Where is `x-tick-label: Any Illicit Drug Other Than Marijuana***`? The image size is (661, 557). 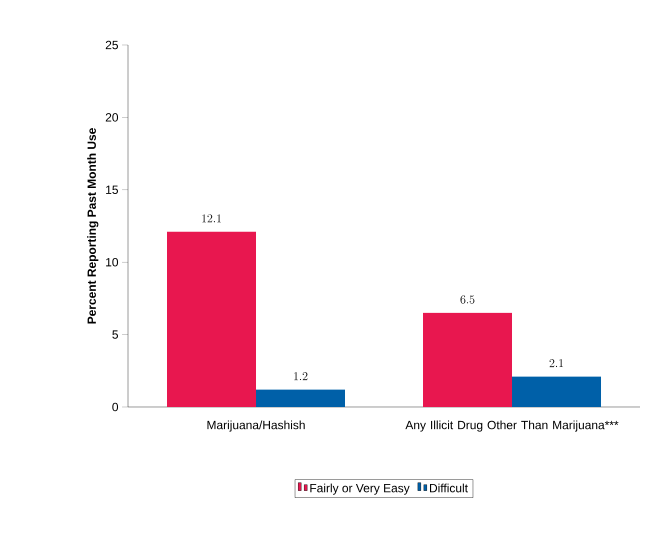
x-tick-label: Any Illicit Drug Other Than Marijuana*** is located at coordinates (511, 426).